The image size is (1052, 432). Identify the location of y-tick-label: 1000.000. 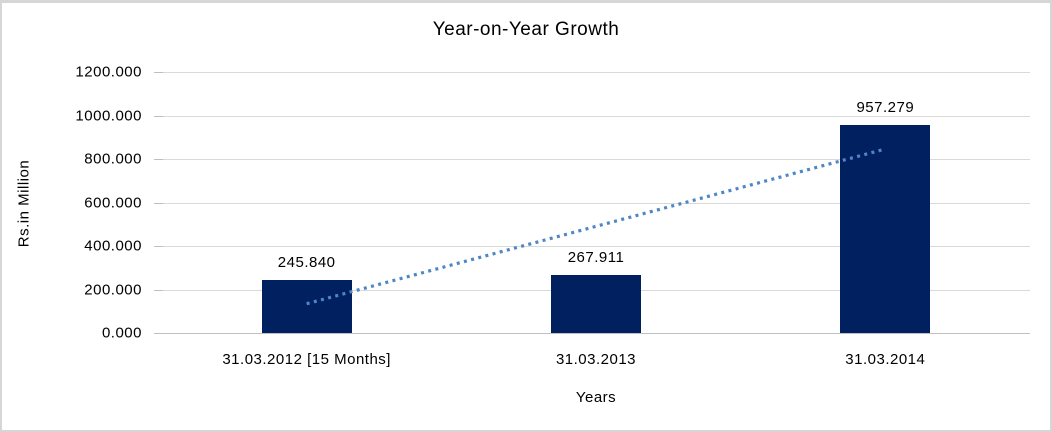
(108, 115).